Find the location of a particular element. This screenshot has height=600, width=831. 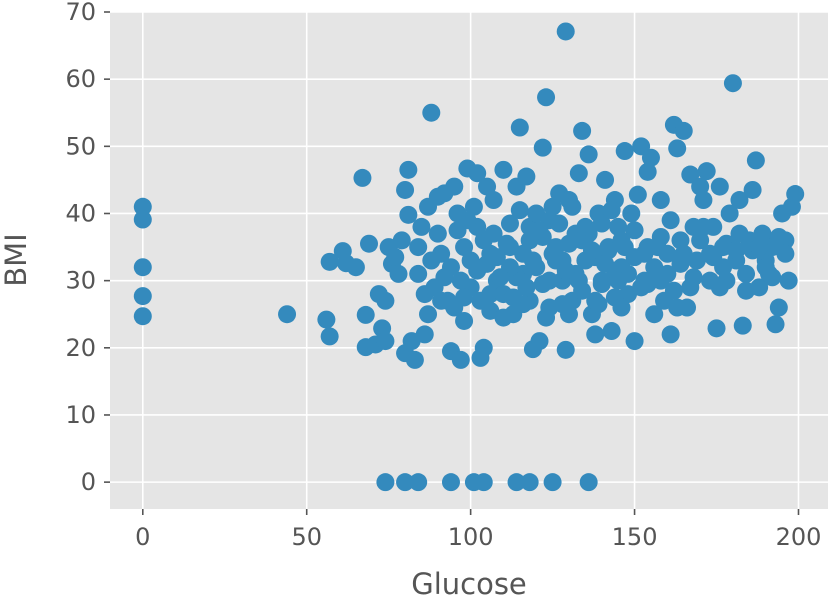

y-tick-label: 40 is located at coordinates (80, 213).